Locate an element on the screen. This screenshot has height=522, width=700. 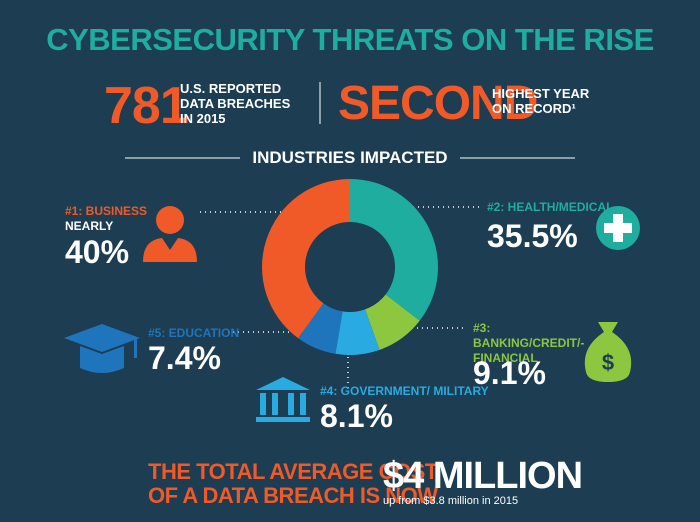
value-label: 8.1% is located at coordinates (356, 416).